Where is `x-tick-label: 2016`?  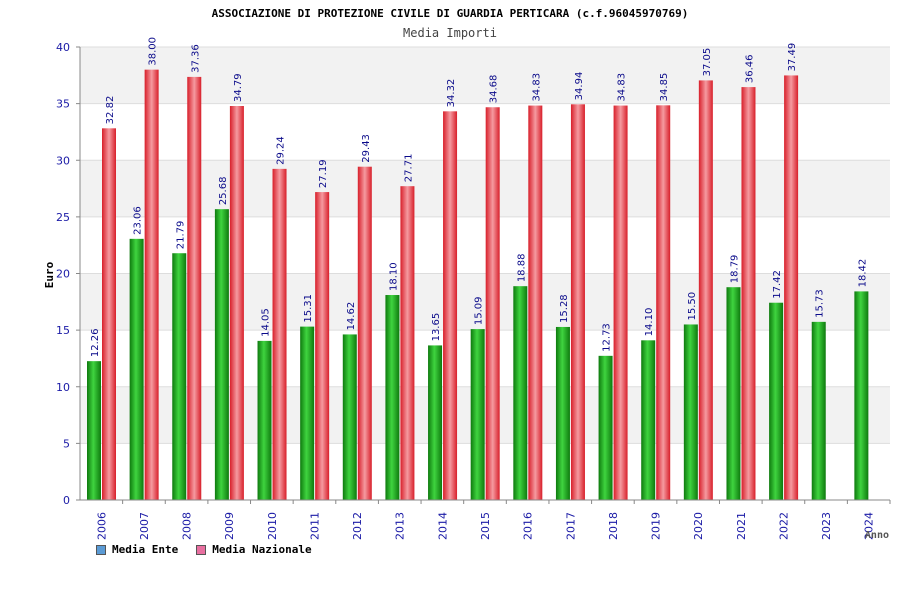
x-tick-label: 2016 is located at coordinates (528, 526).